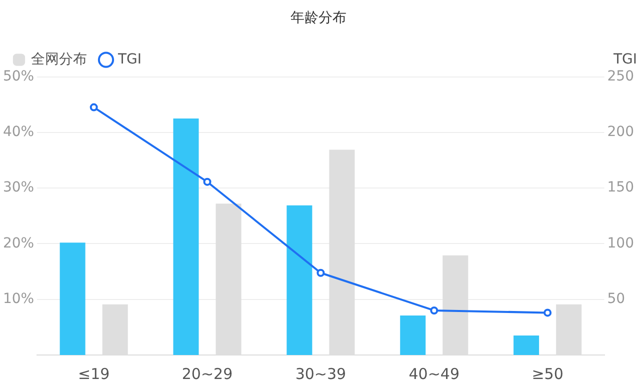 The height and width of the screenshot is (387, 641). What do you see at coordinates (207, 373) in the screenshot?
I see `x-tick-label: 20~29` at bounding box center [207, 373].